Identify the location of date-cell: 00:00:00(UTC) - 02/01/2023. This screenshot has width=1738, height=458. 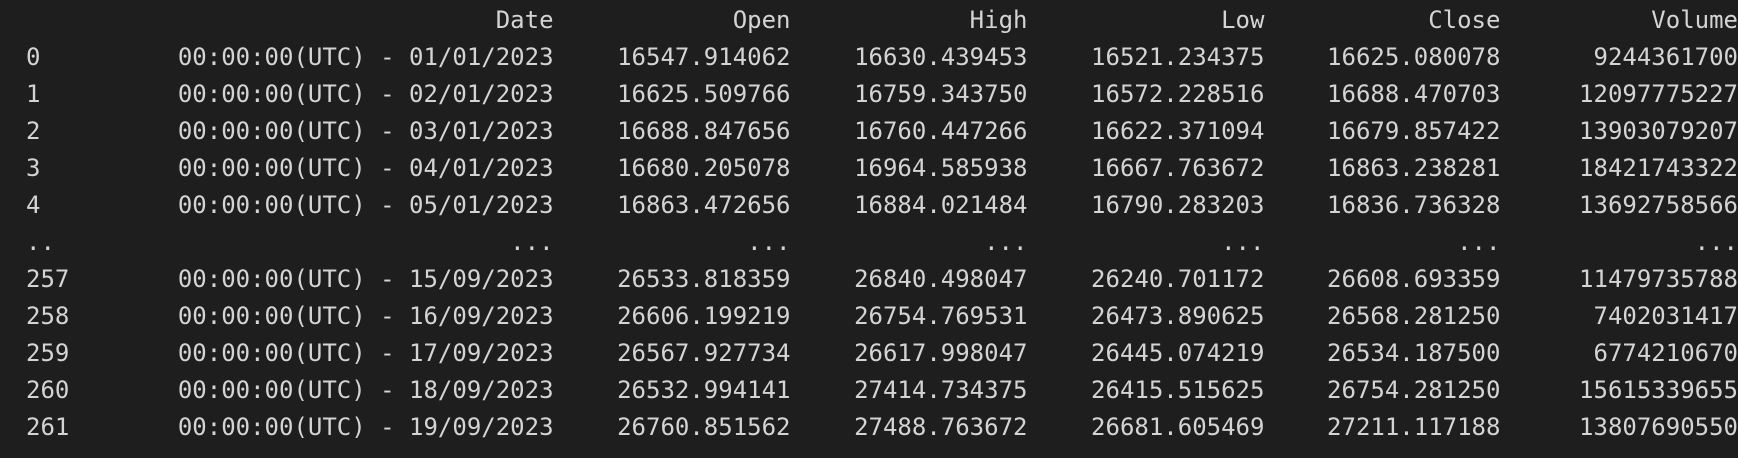
(365, 94).